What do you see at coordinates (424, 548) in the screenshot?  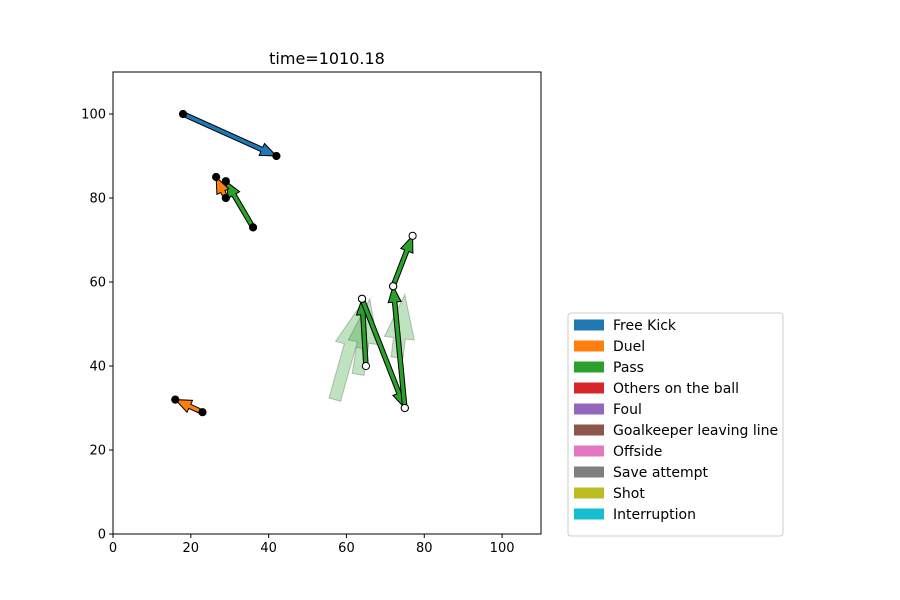 I see `x-tick-label: 80` at bounding box center [424, 548].